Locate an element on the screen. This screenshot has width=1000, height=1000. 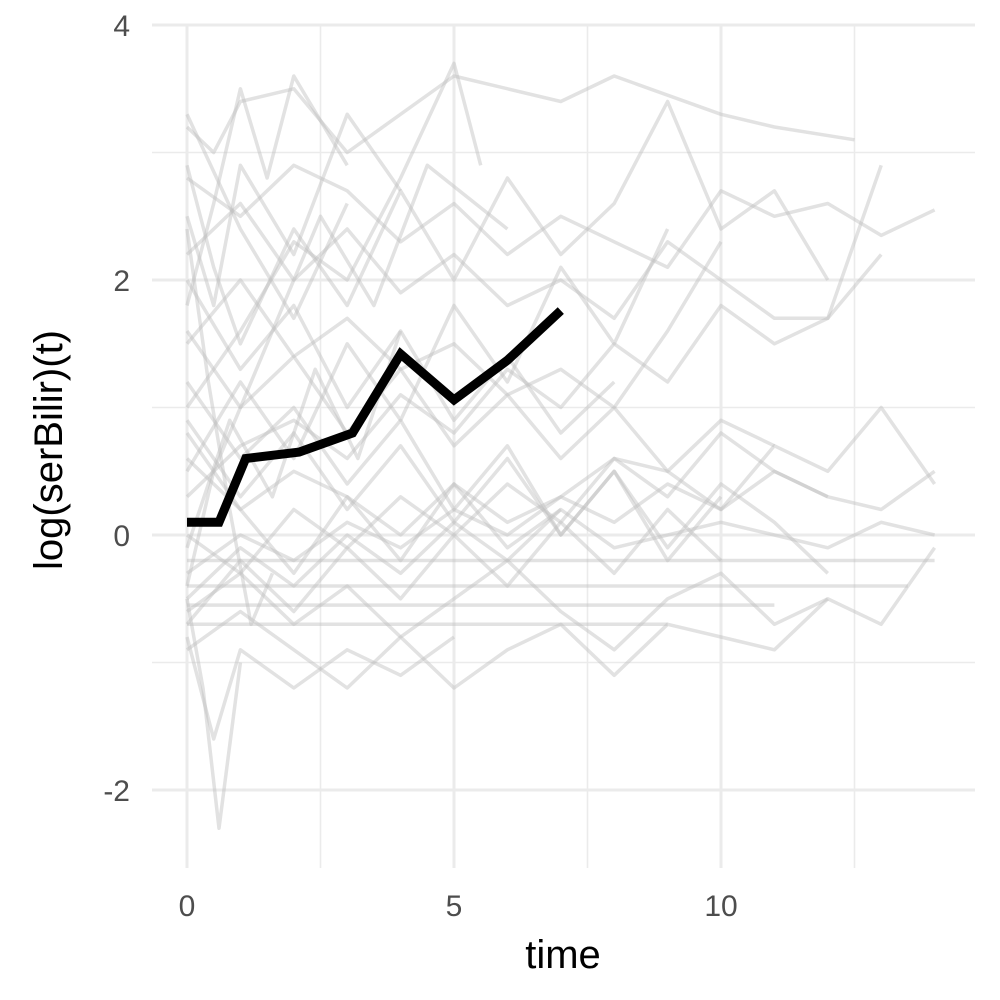
y-axis-title: log(serBilir)(t) is located at coordinates (49, 450).